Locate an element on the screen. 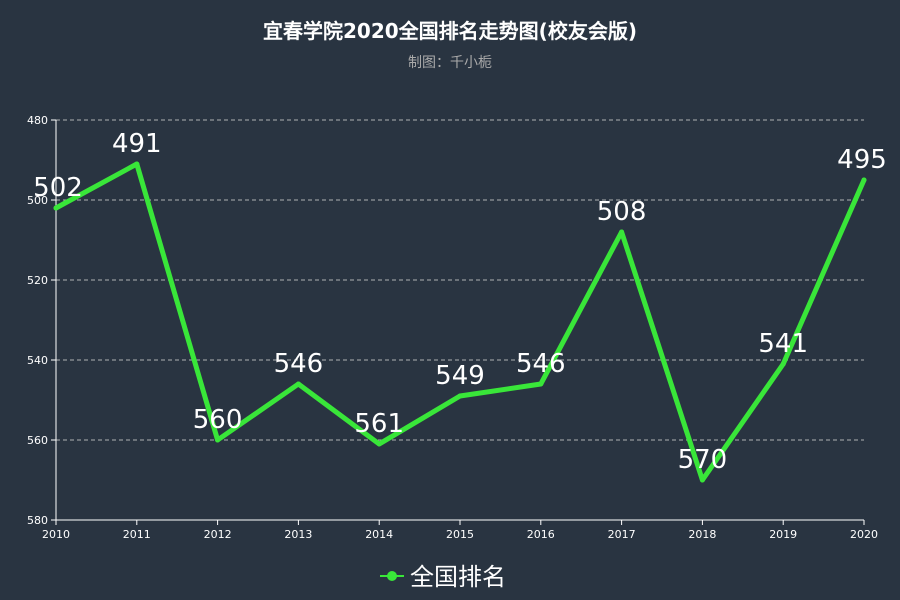 Image resolution: width=900 pixels, height=600 pixels. x-tick-label: 2018 is located at coordinates (702, 534).